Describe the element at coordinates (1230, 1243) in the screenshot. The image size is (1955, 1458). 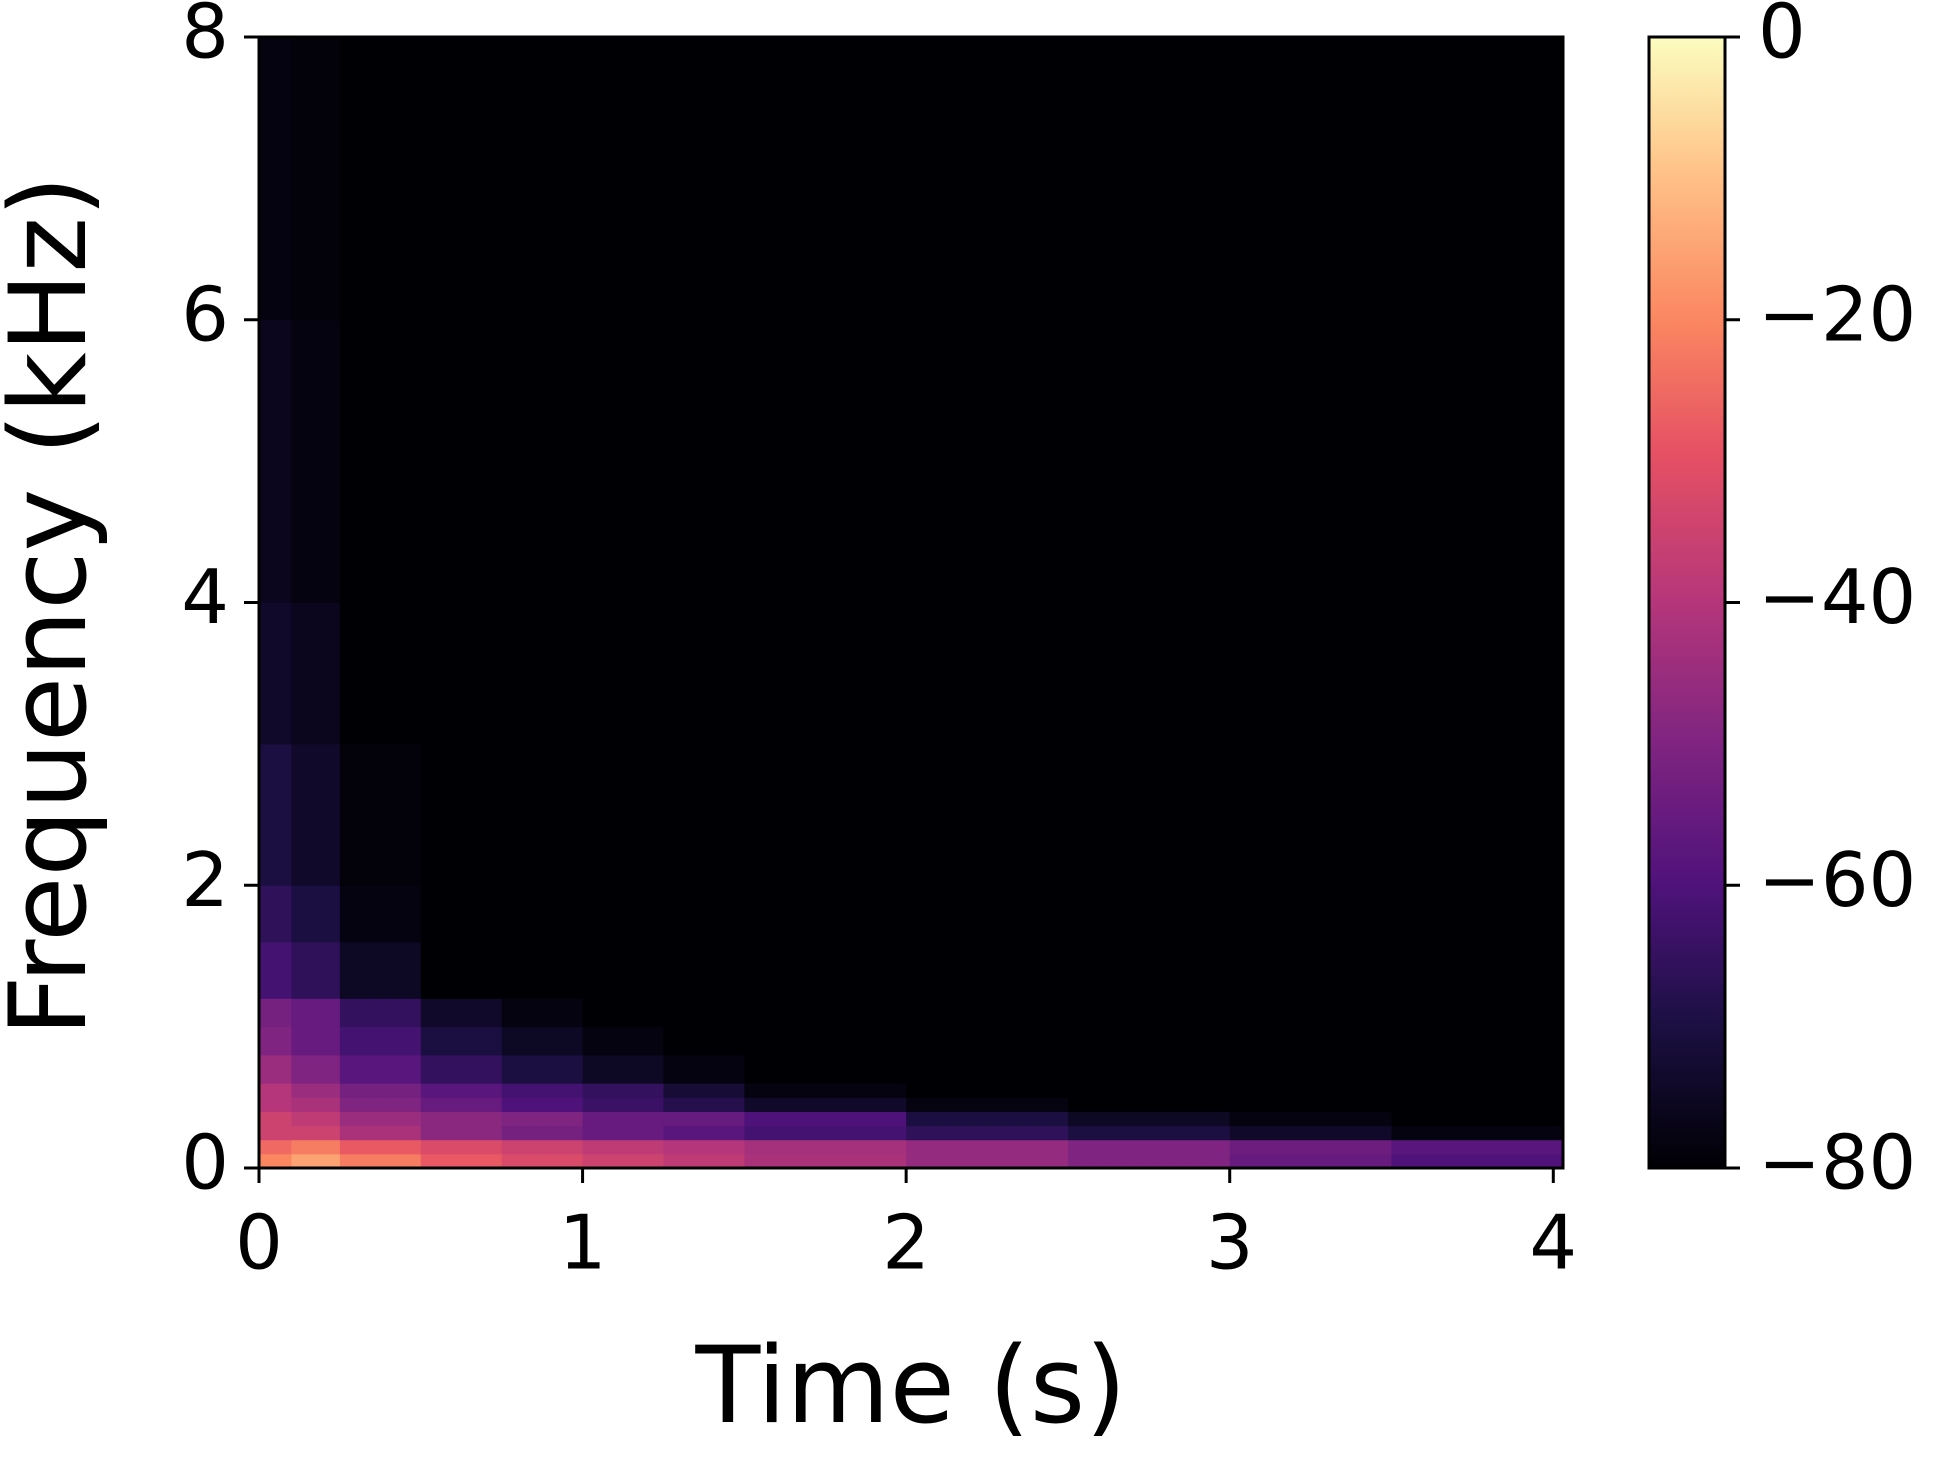
I see `x-tick-label: 3` at that location.